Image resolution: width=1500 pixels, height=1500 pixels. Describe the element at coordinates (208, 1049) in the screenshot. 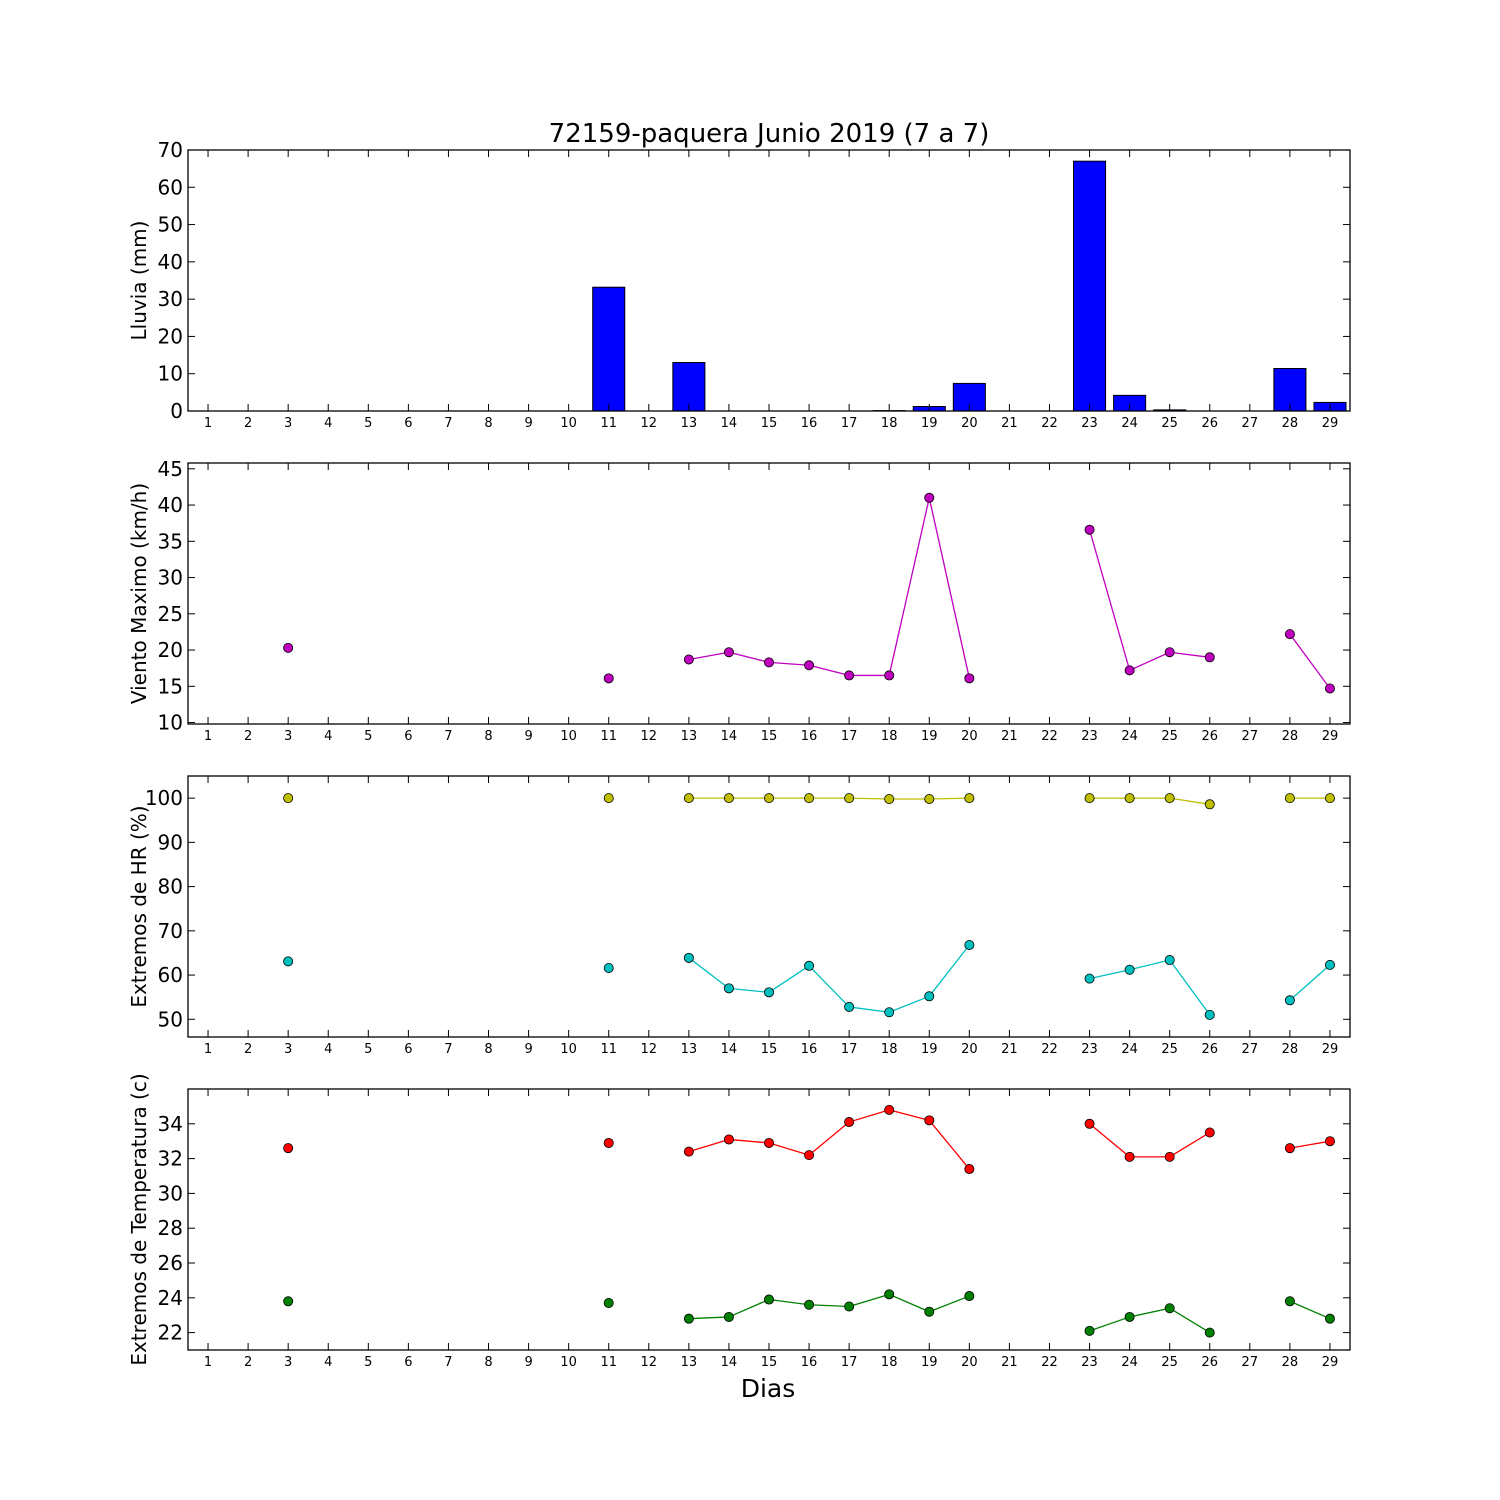

I see `x-tick-label-humedad: 1` at that location.